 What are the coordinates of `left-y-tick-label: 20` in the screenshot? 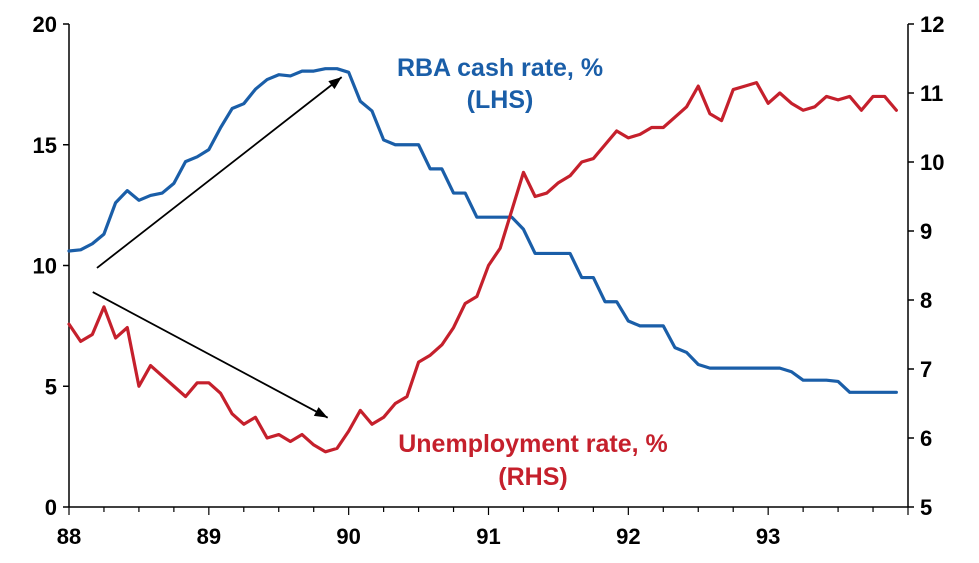 It's located at (45, 24).